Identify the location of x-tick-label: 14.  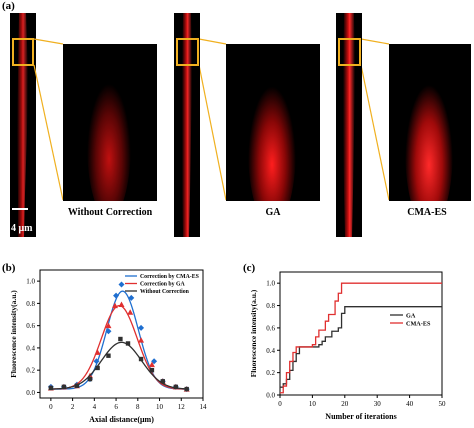
(204, 407).